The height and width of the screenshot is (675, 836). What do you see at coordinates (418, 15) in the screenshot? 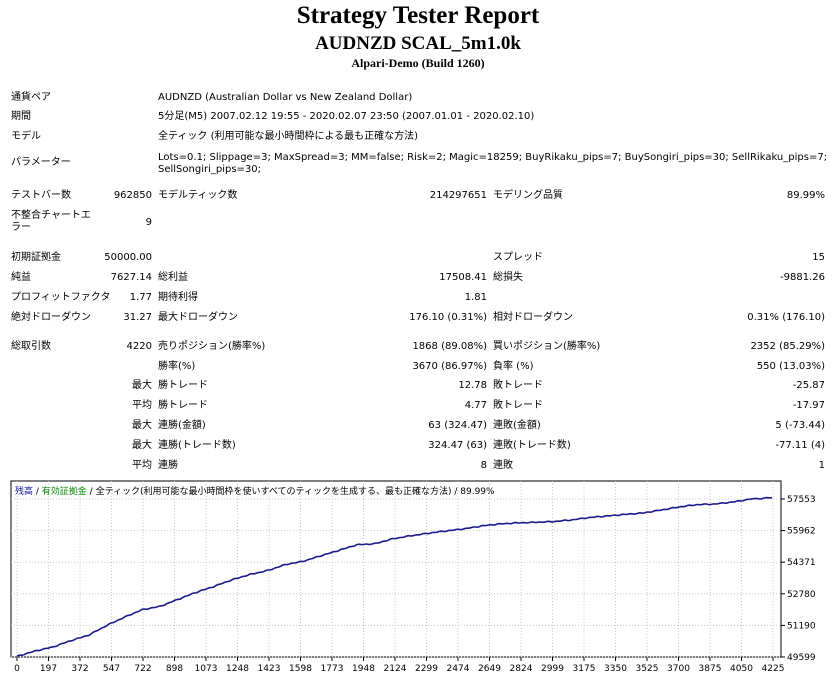
I see `report-title: Strategy Tester Report` at bounding box center [418, 15].